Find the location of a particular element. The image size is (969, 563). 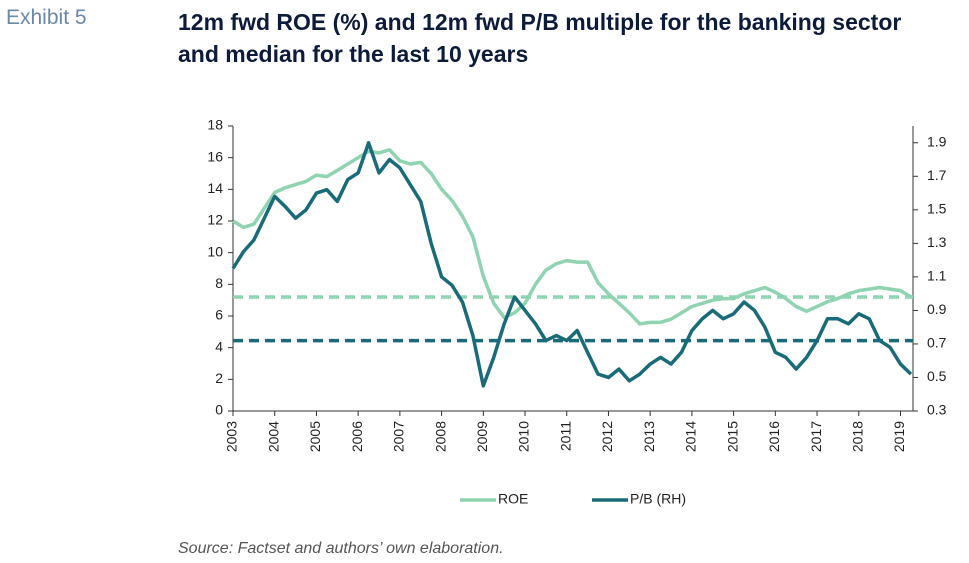

y-tick-label: 18 is located at coordinates (215, 125).